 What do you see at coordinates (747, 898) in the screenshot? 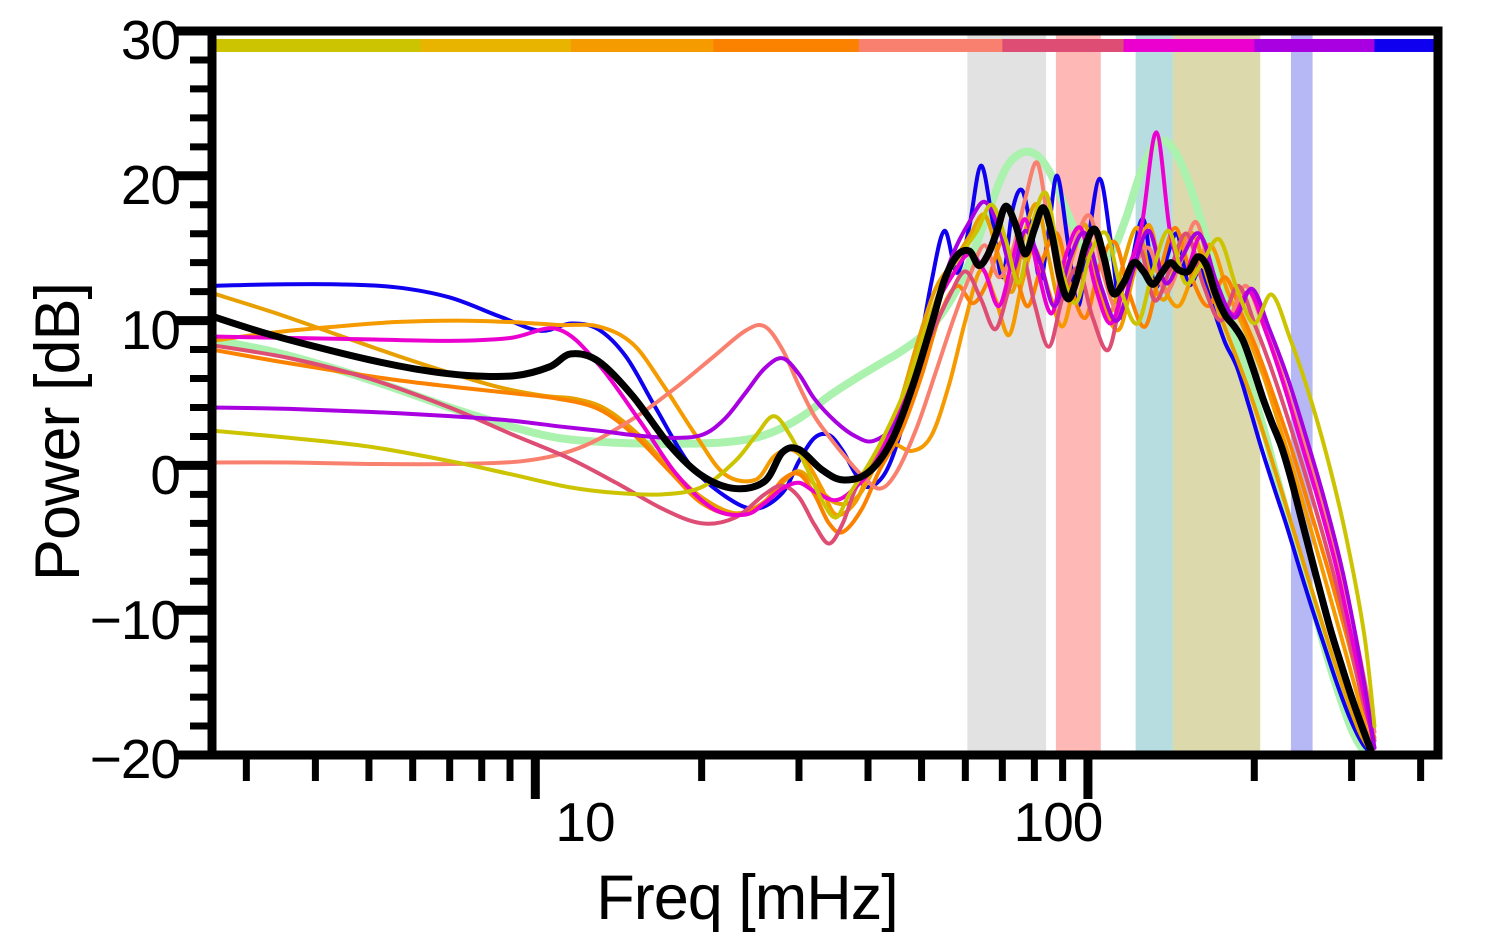
I see `x-axis-label: Freq [mHz]` at bounding box center [747, 898].